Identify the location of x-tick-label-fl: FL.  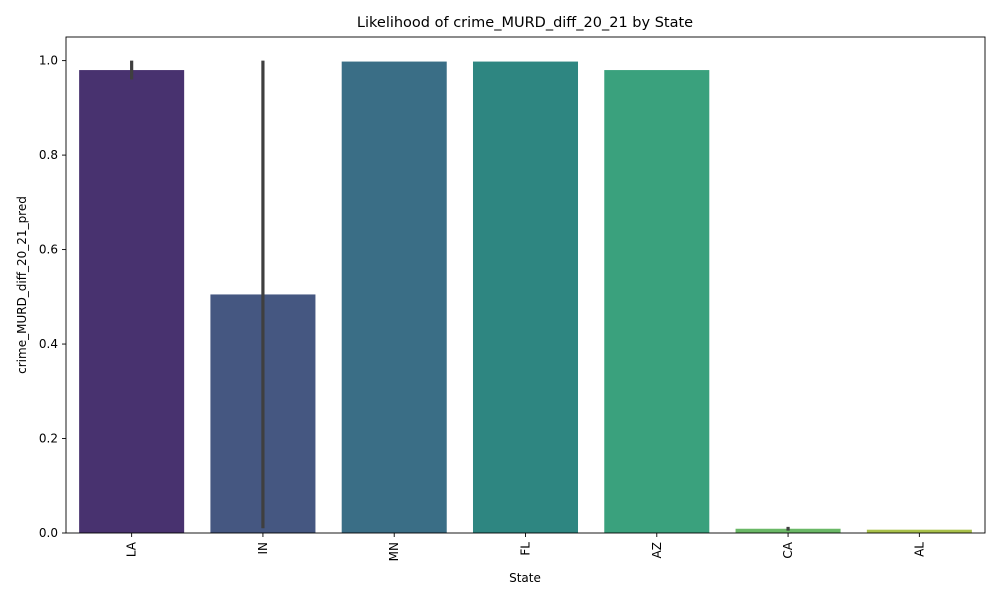
(526, 549).